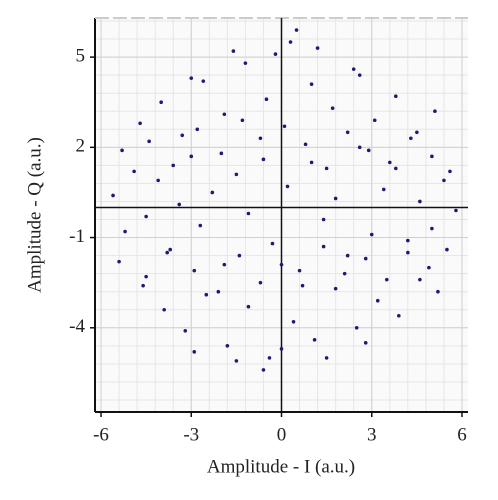 The height and width of the screenshot is (500, 498). What do you see at coordinates (372, 434) in the screenshot?
I see `x-tick-label: 3` at bounding box center [372, 434].